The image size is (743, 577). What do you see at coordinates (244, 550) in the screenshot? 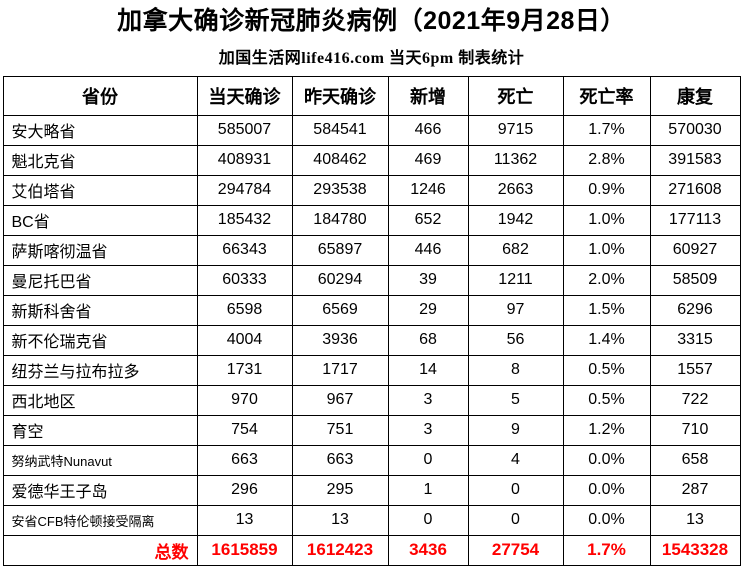
I see `total-value-cell: 1615859` at bounding box center [244, 550].